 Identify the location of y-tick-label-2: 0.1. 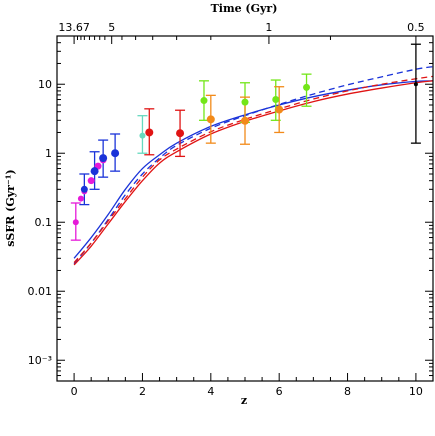
(44, 222).